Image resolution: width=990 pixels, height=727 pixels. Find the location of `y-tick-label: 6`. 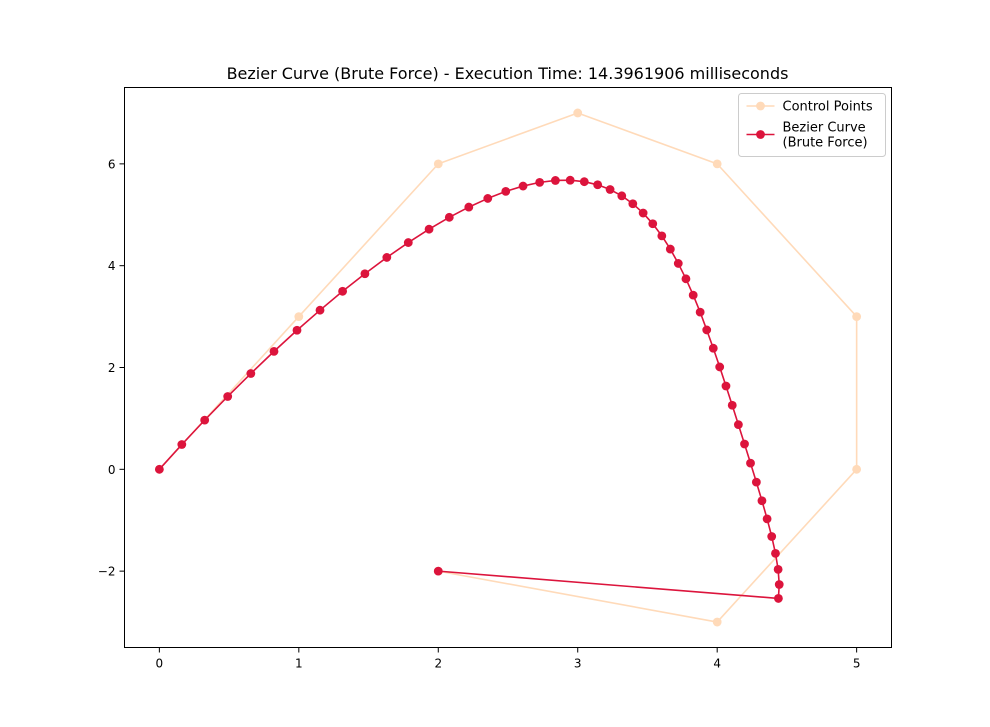

y-tick-label: 6 is located at coordinates (112, 164).